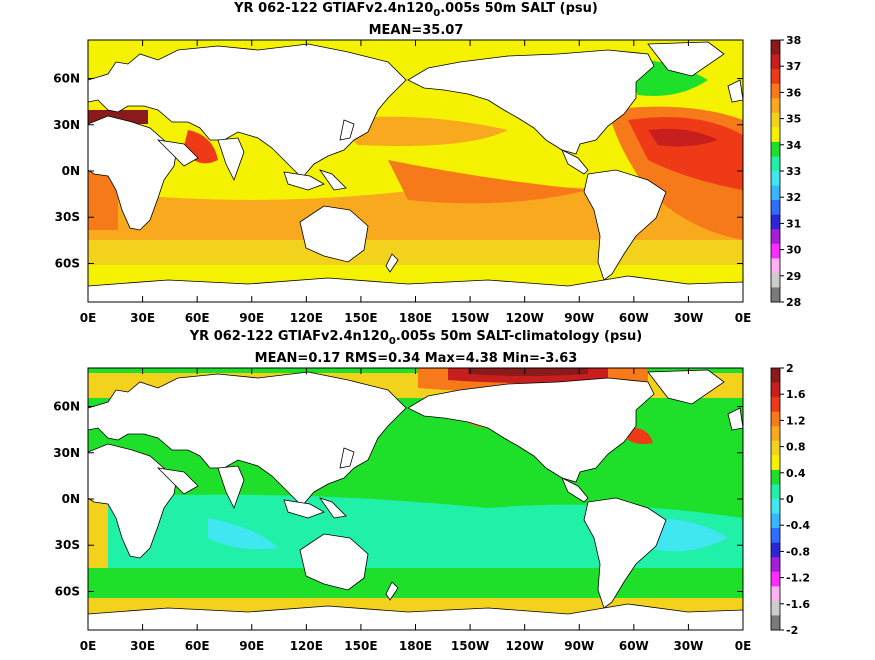  What do you see at coordinates (67, 591) in the screenshot?
I see `y-tick-label: 60S` at bounding box center [67, 591].